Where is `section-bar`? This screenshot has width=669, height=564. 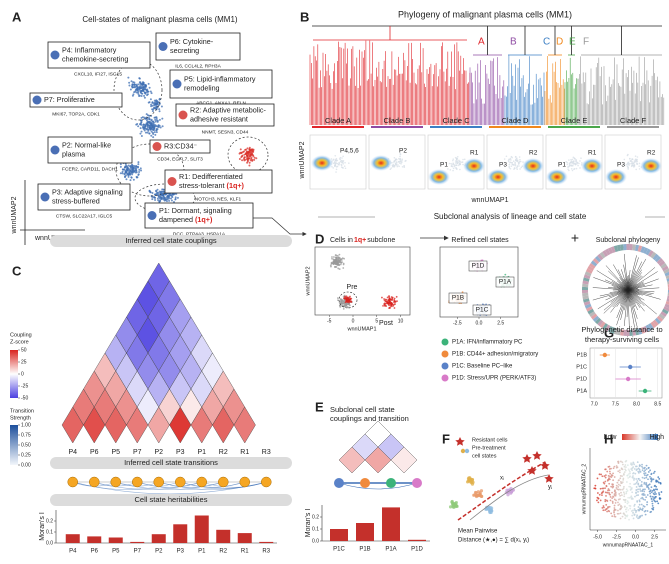
section-bar is located at coordinates (171, 463).